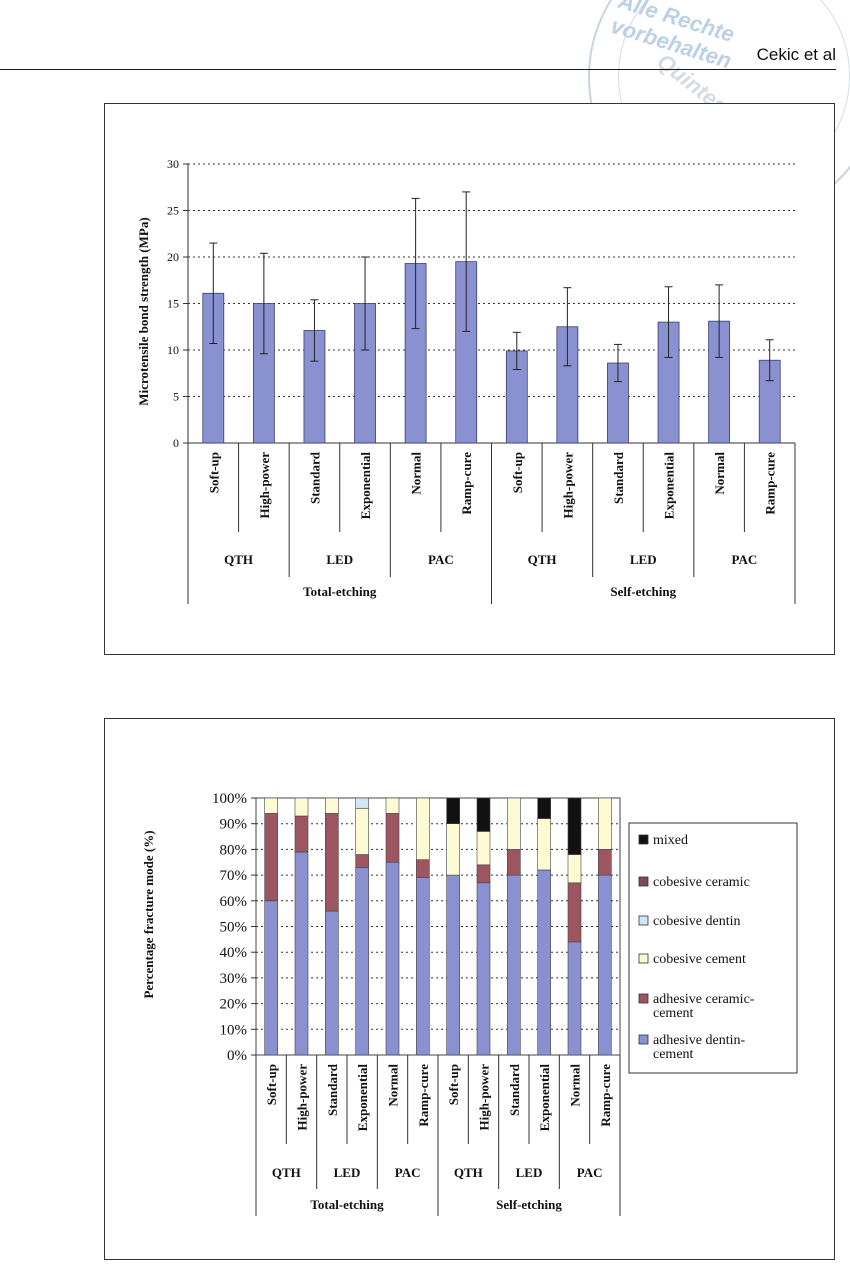 The image size is (850, 1268). I want to click on legend-box, so click(713, 948).